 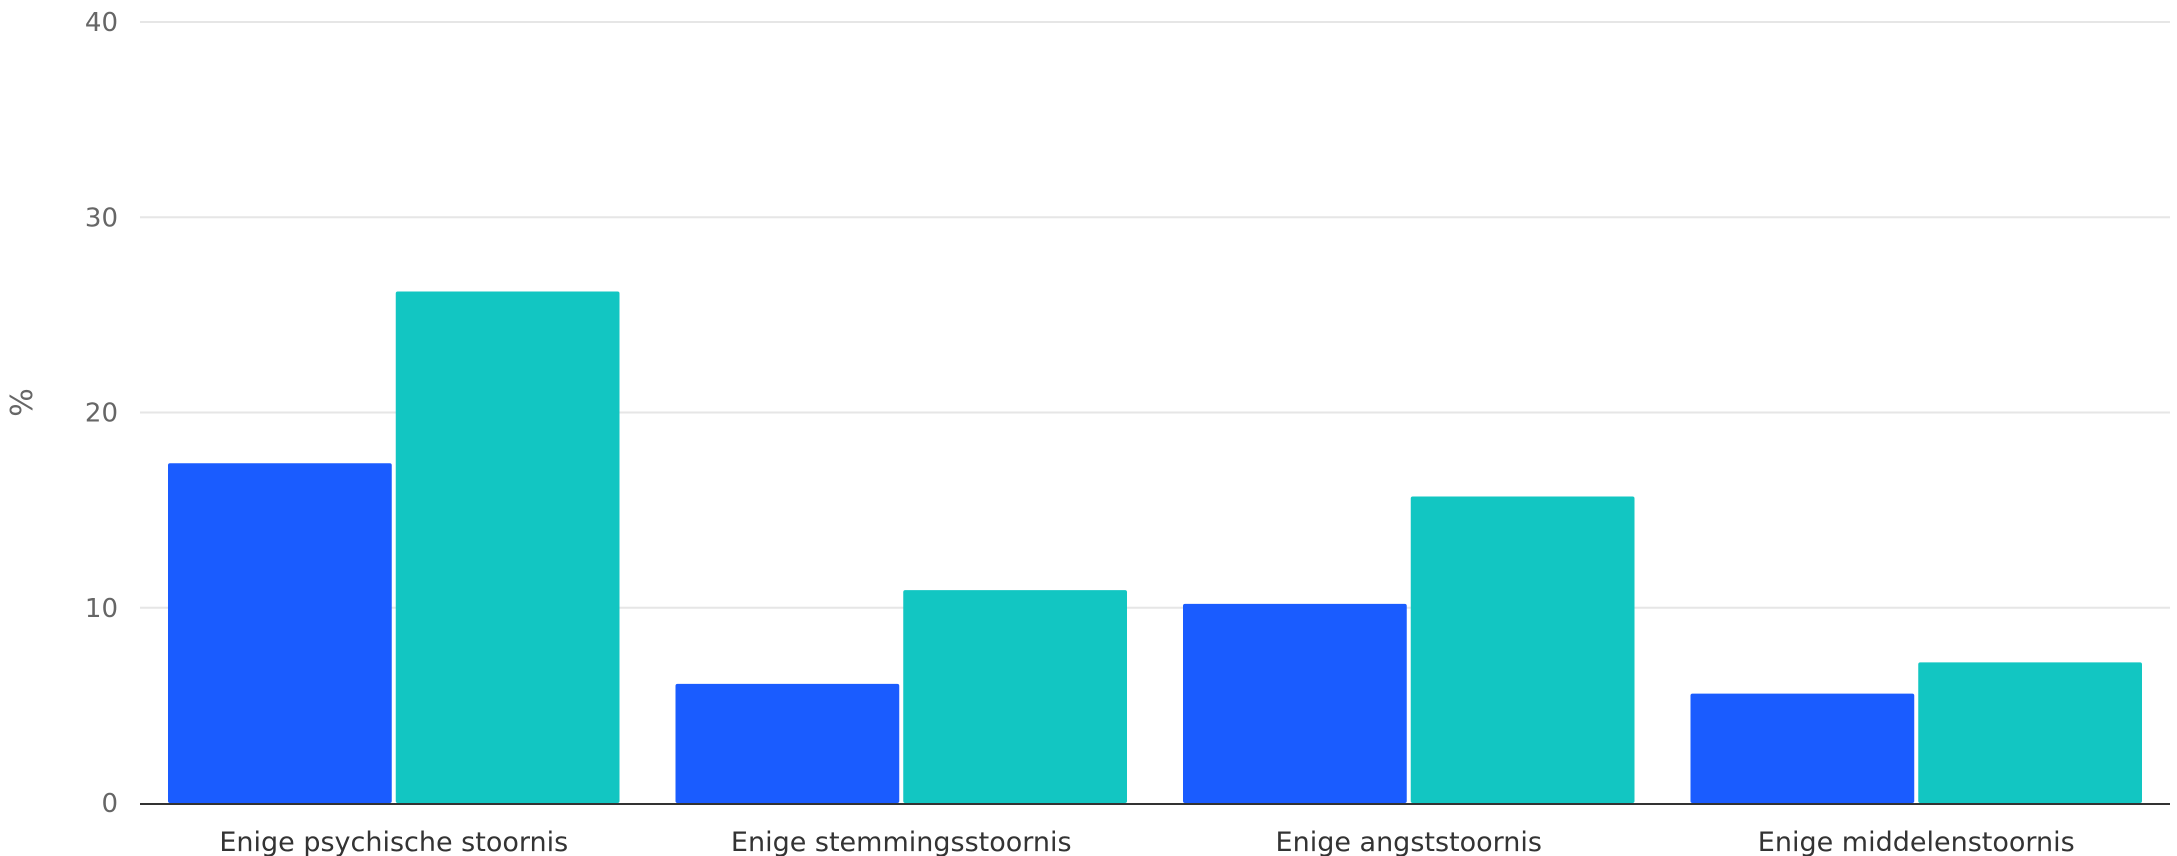 What do you see at coordinates (1916, 841) in the screenshot?
I see `x-category-label: Enige middelenstoornis` at bounding box center [1916, 841].